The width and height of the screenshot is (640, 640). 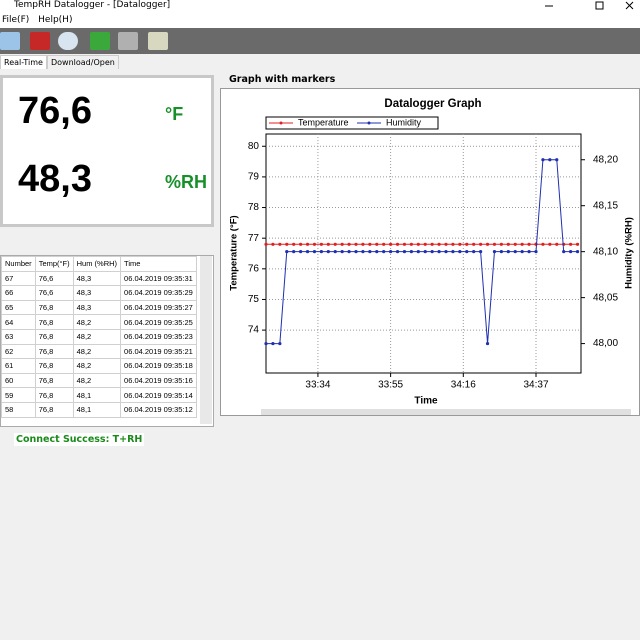 I want to click on menu-item: Help(H), so click(x=55, y=20).